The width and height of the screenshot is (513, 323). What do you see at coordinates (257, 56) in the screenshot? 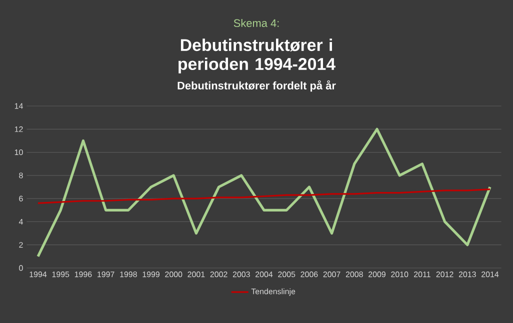
I see `chart-title: Debutinstruktører i perioden 1994-2014` at bounding box center [257, 56].